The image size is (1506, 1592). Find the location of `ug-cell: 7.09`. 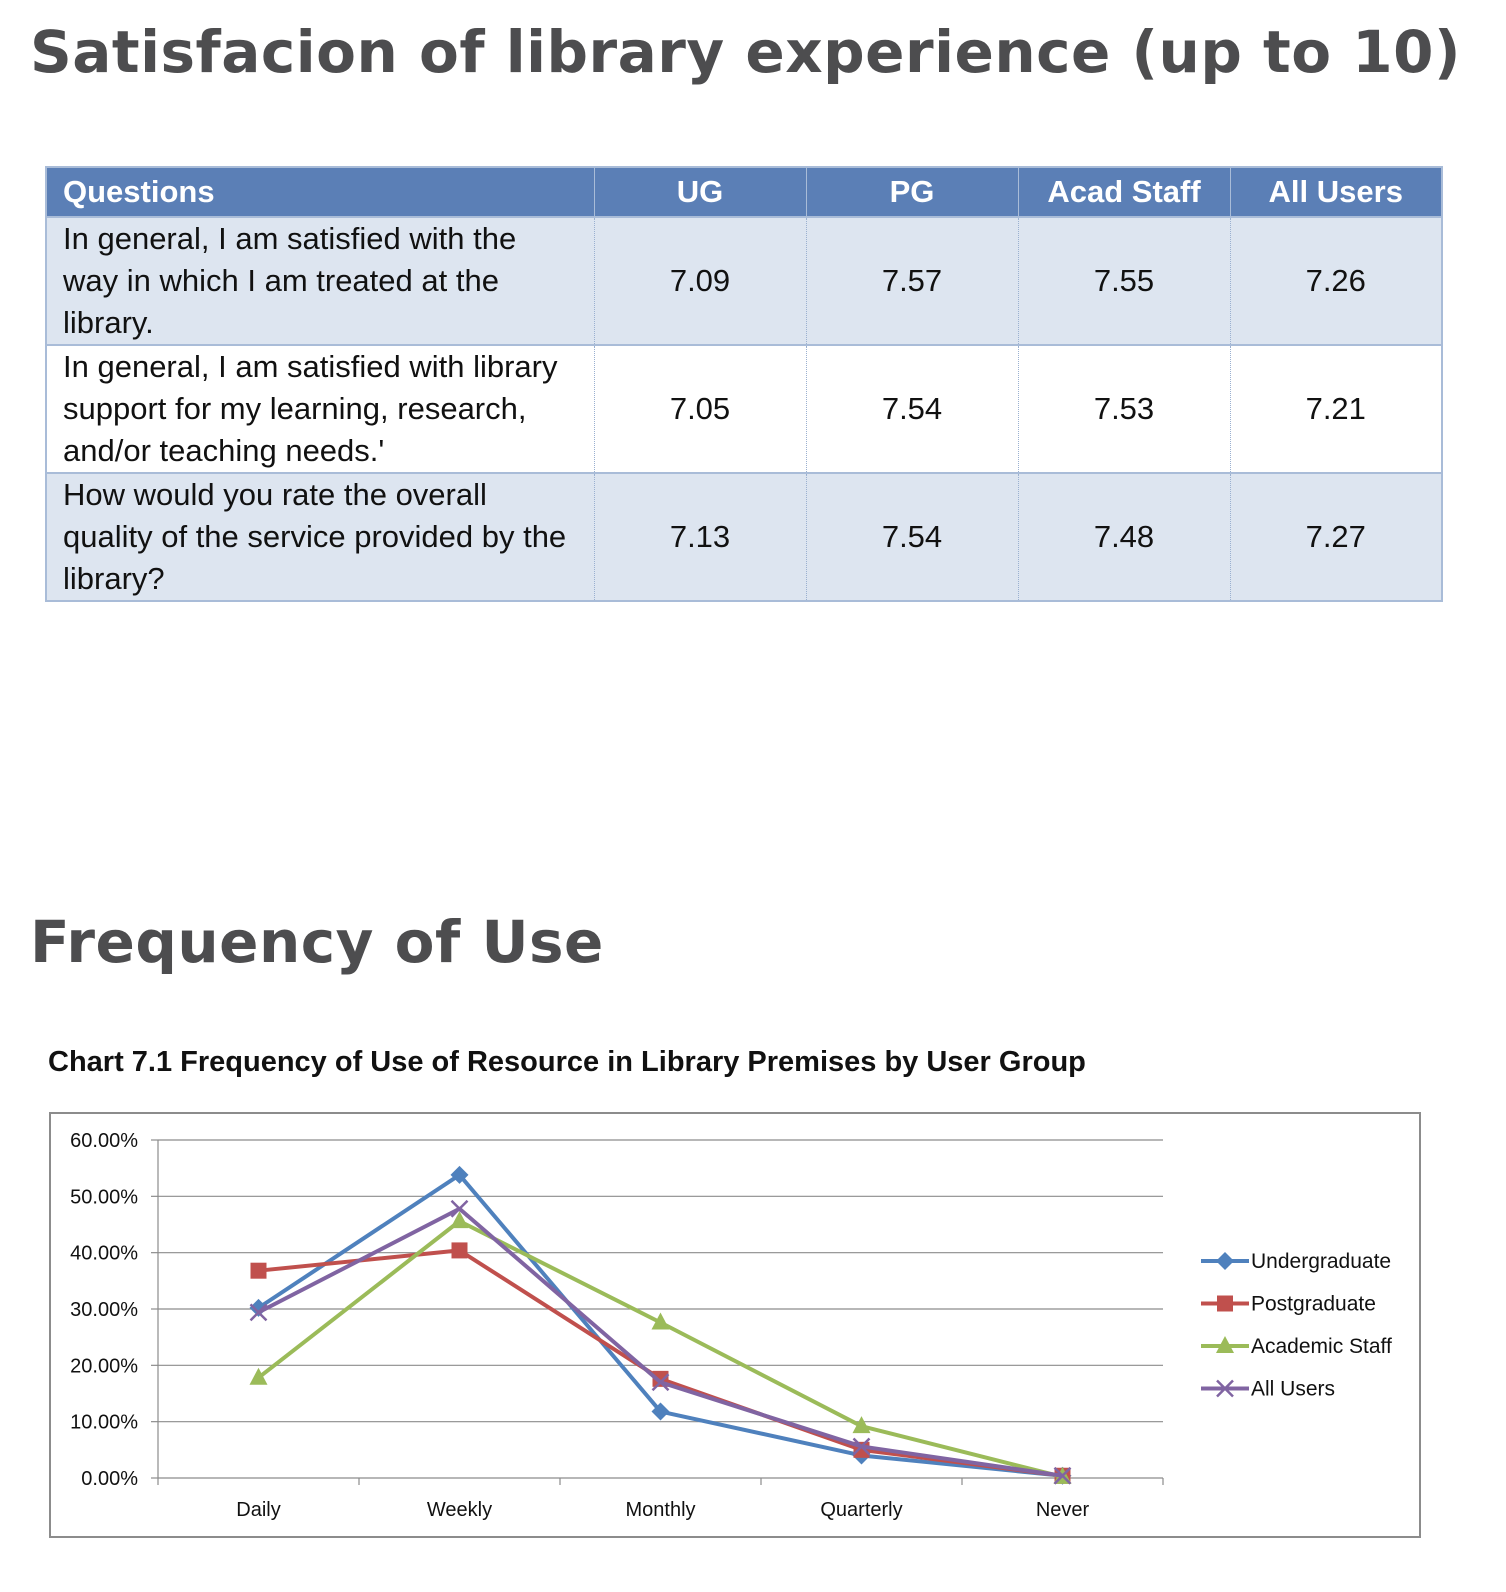

ug-cell: 7.09 is located at coordinates (700, 281).